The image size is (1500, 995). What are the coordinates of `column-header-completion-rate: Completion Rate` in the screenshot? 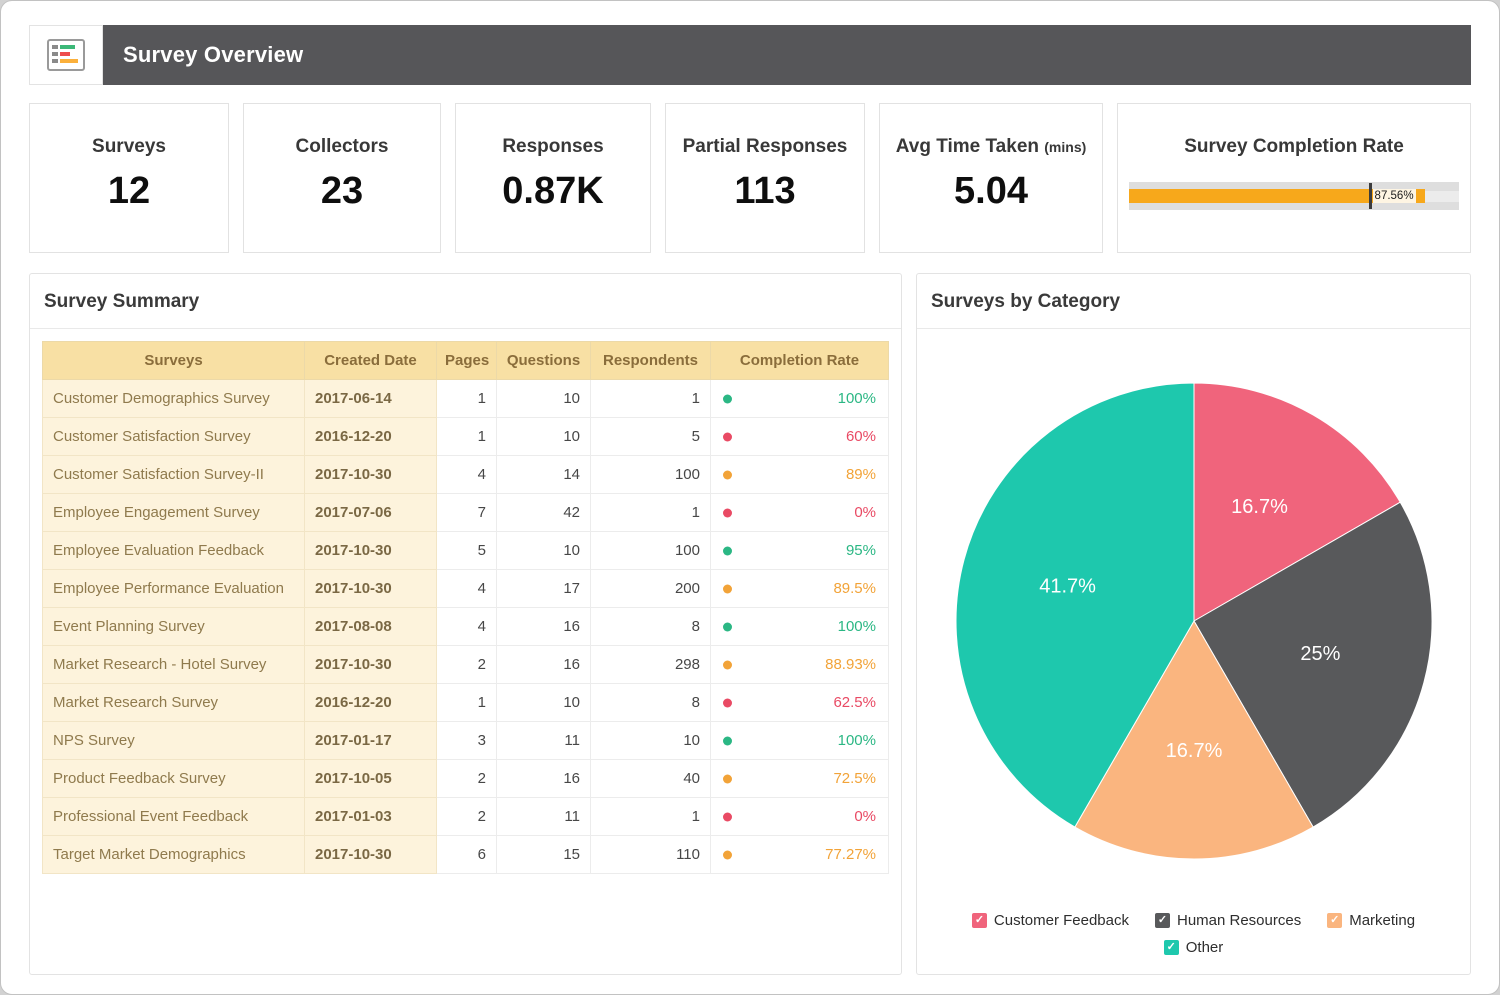 It's located at (799, 360).